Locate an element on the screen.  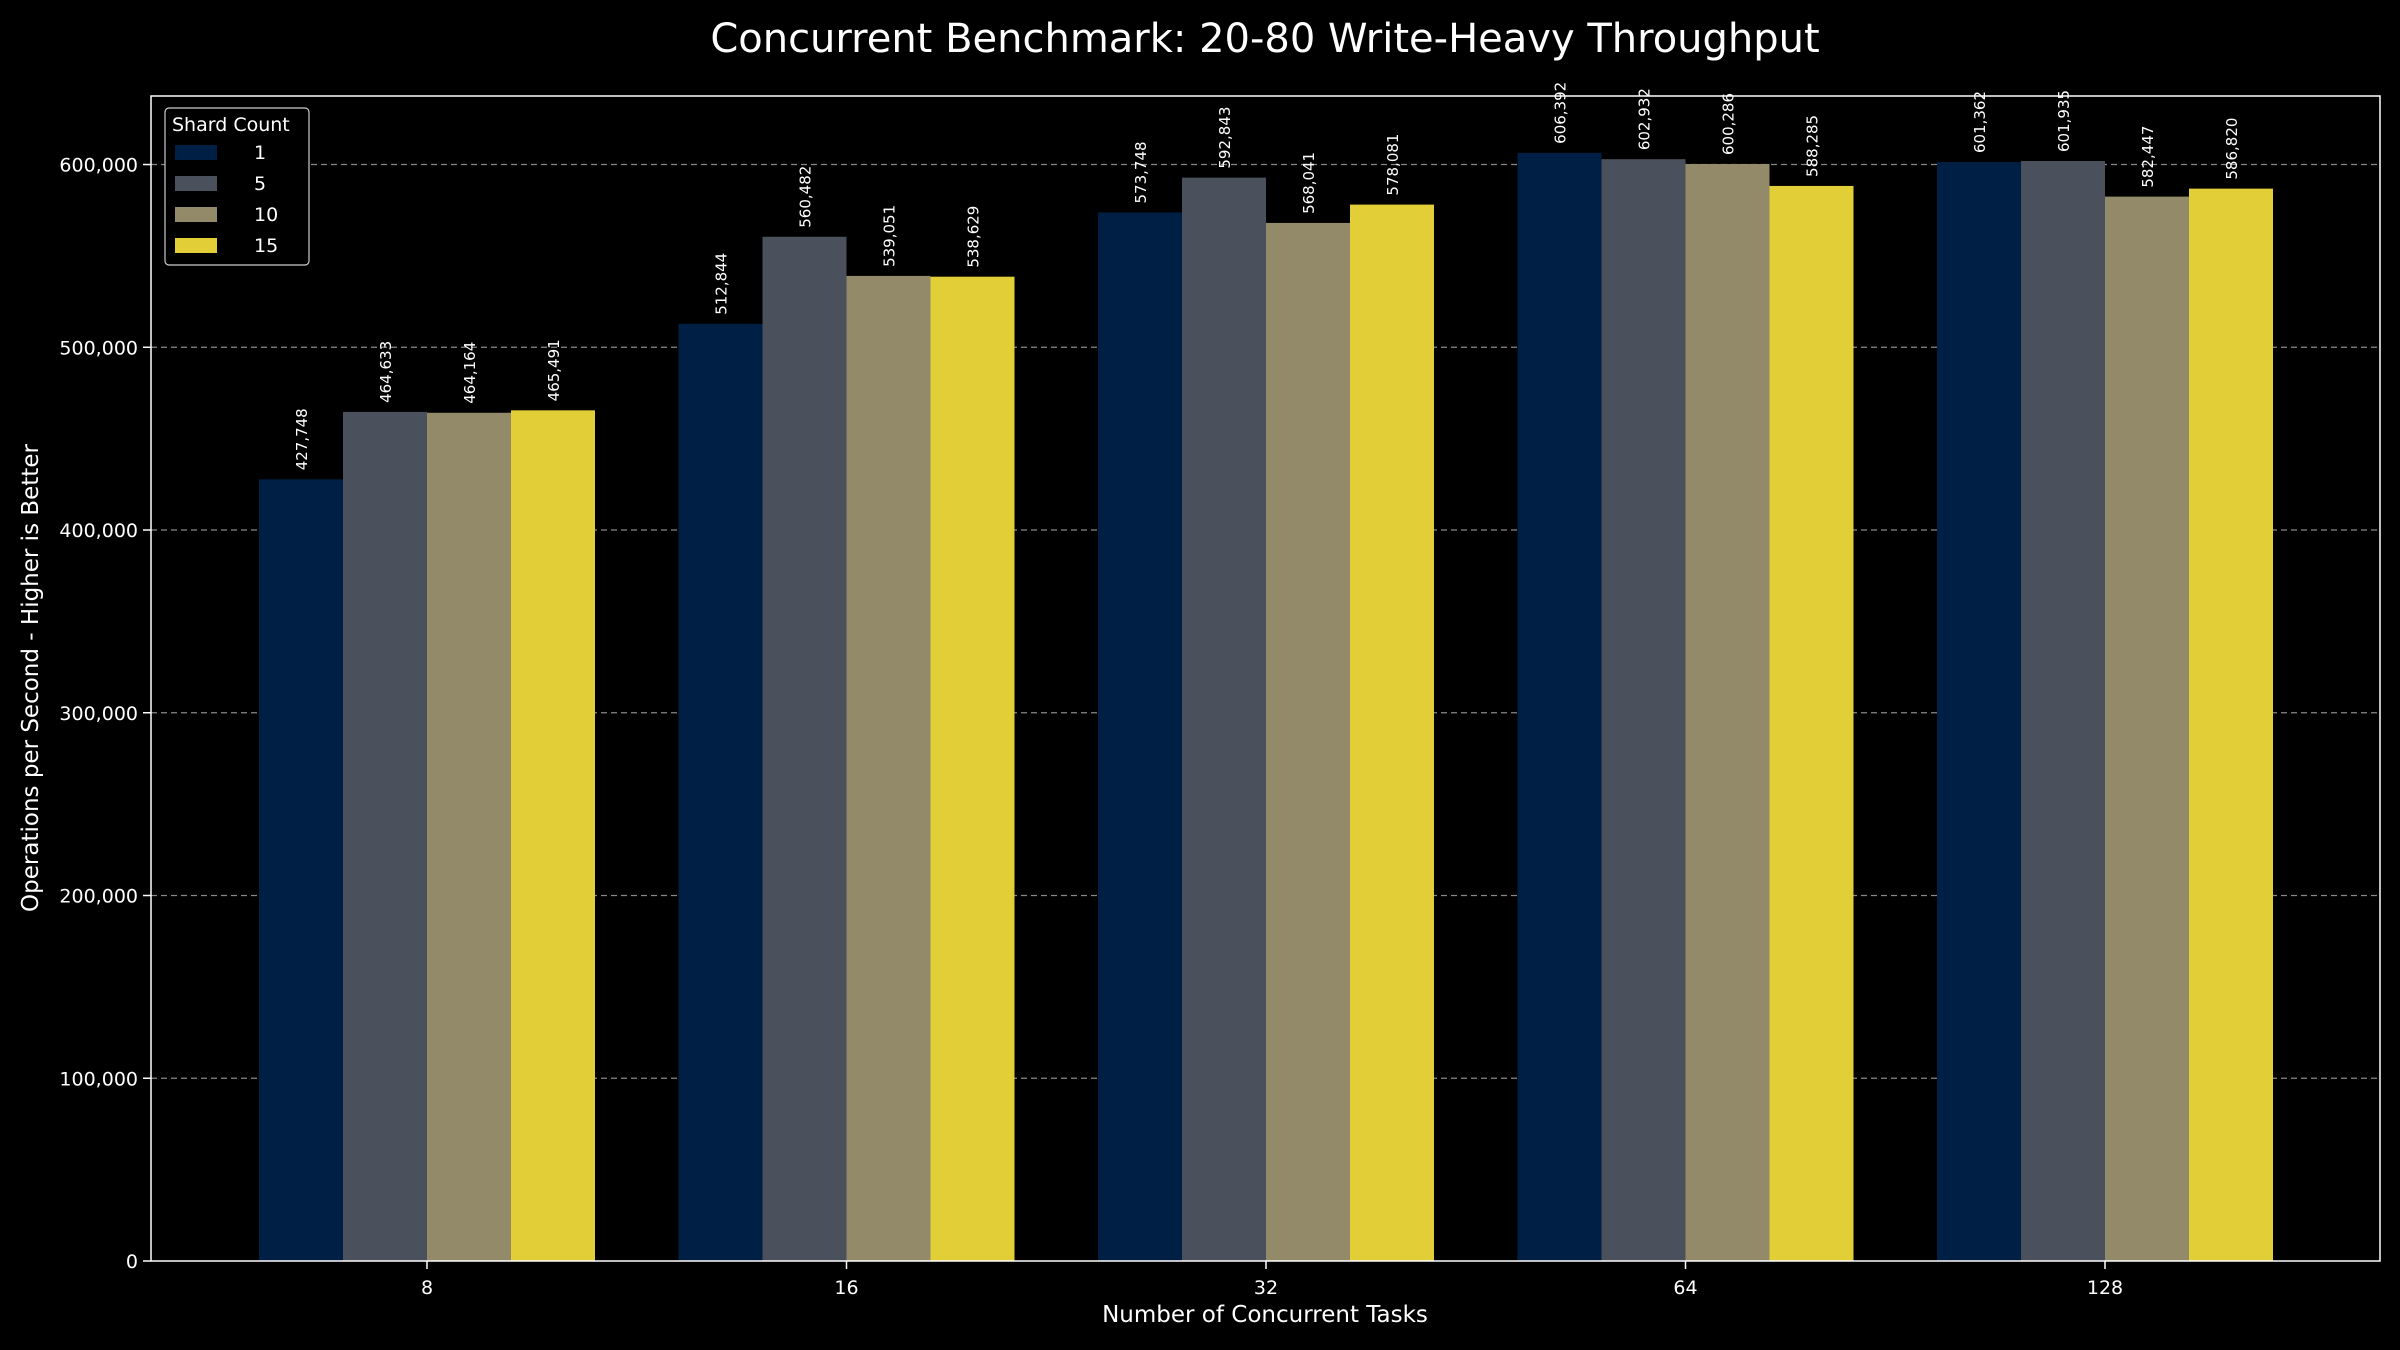
y-axis-label: Operations per Second - Higher is Better is located at coordinates (31, 678).